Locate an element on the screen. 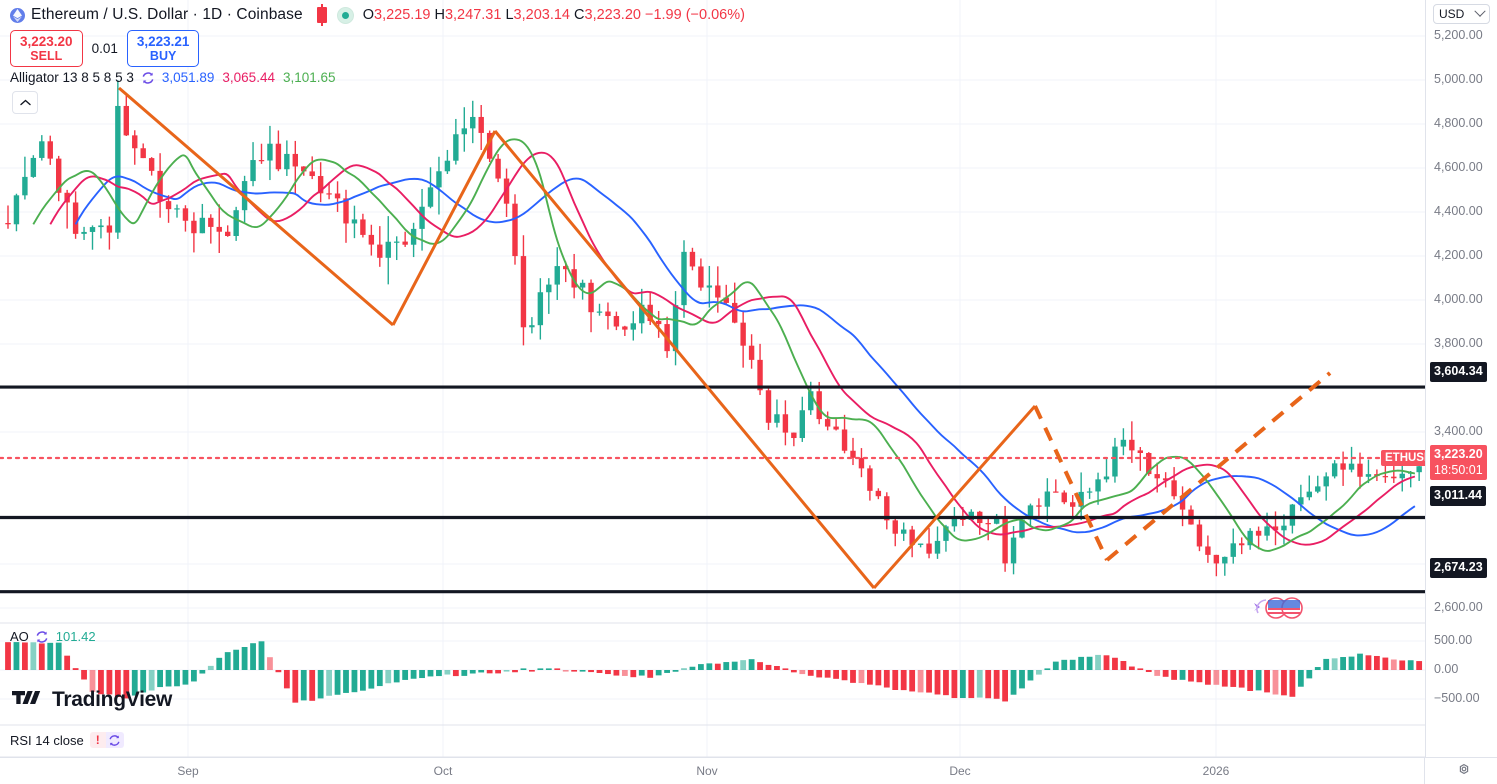  ohlc-h-key: H is located at coordinates (439, 15).